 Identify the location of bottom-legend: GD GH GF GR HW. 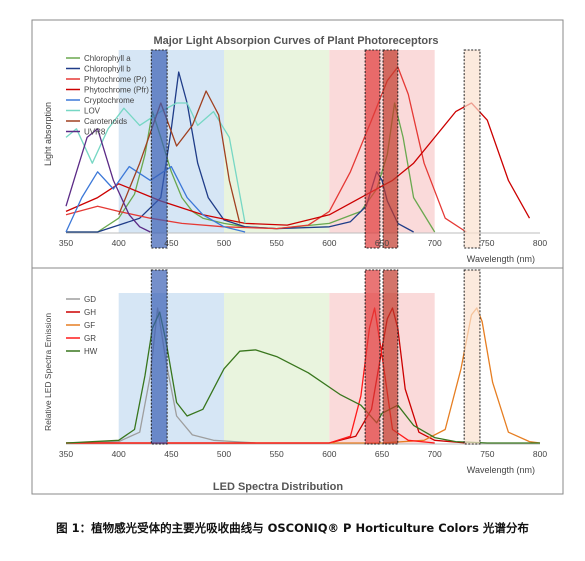
(82, 325).